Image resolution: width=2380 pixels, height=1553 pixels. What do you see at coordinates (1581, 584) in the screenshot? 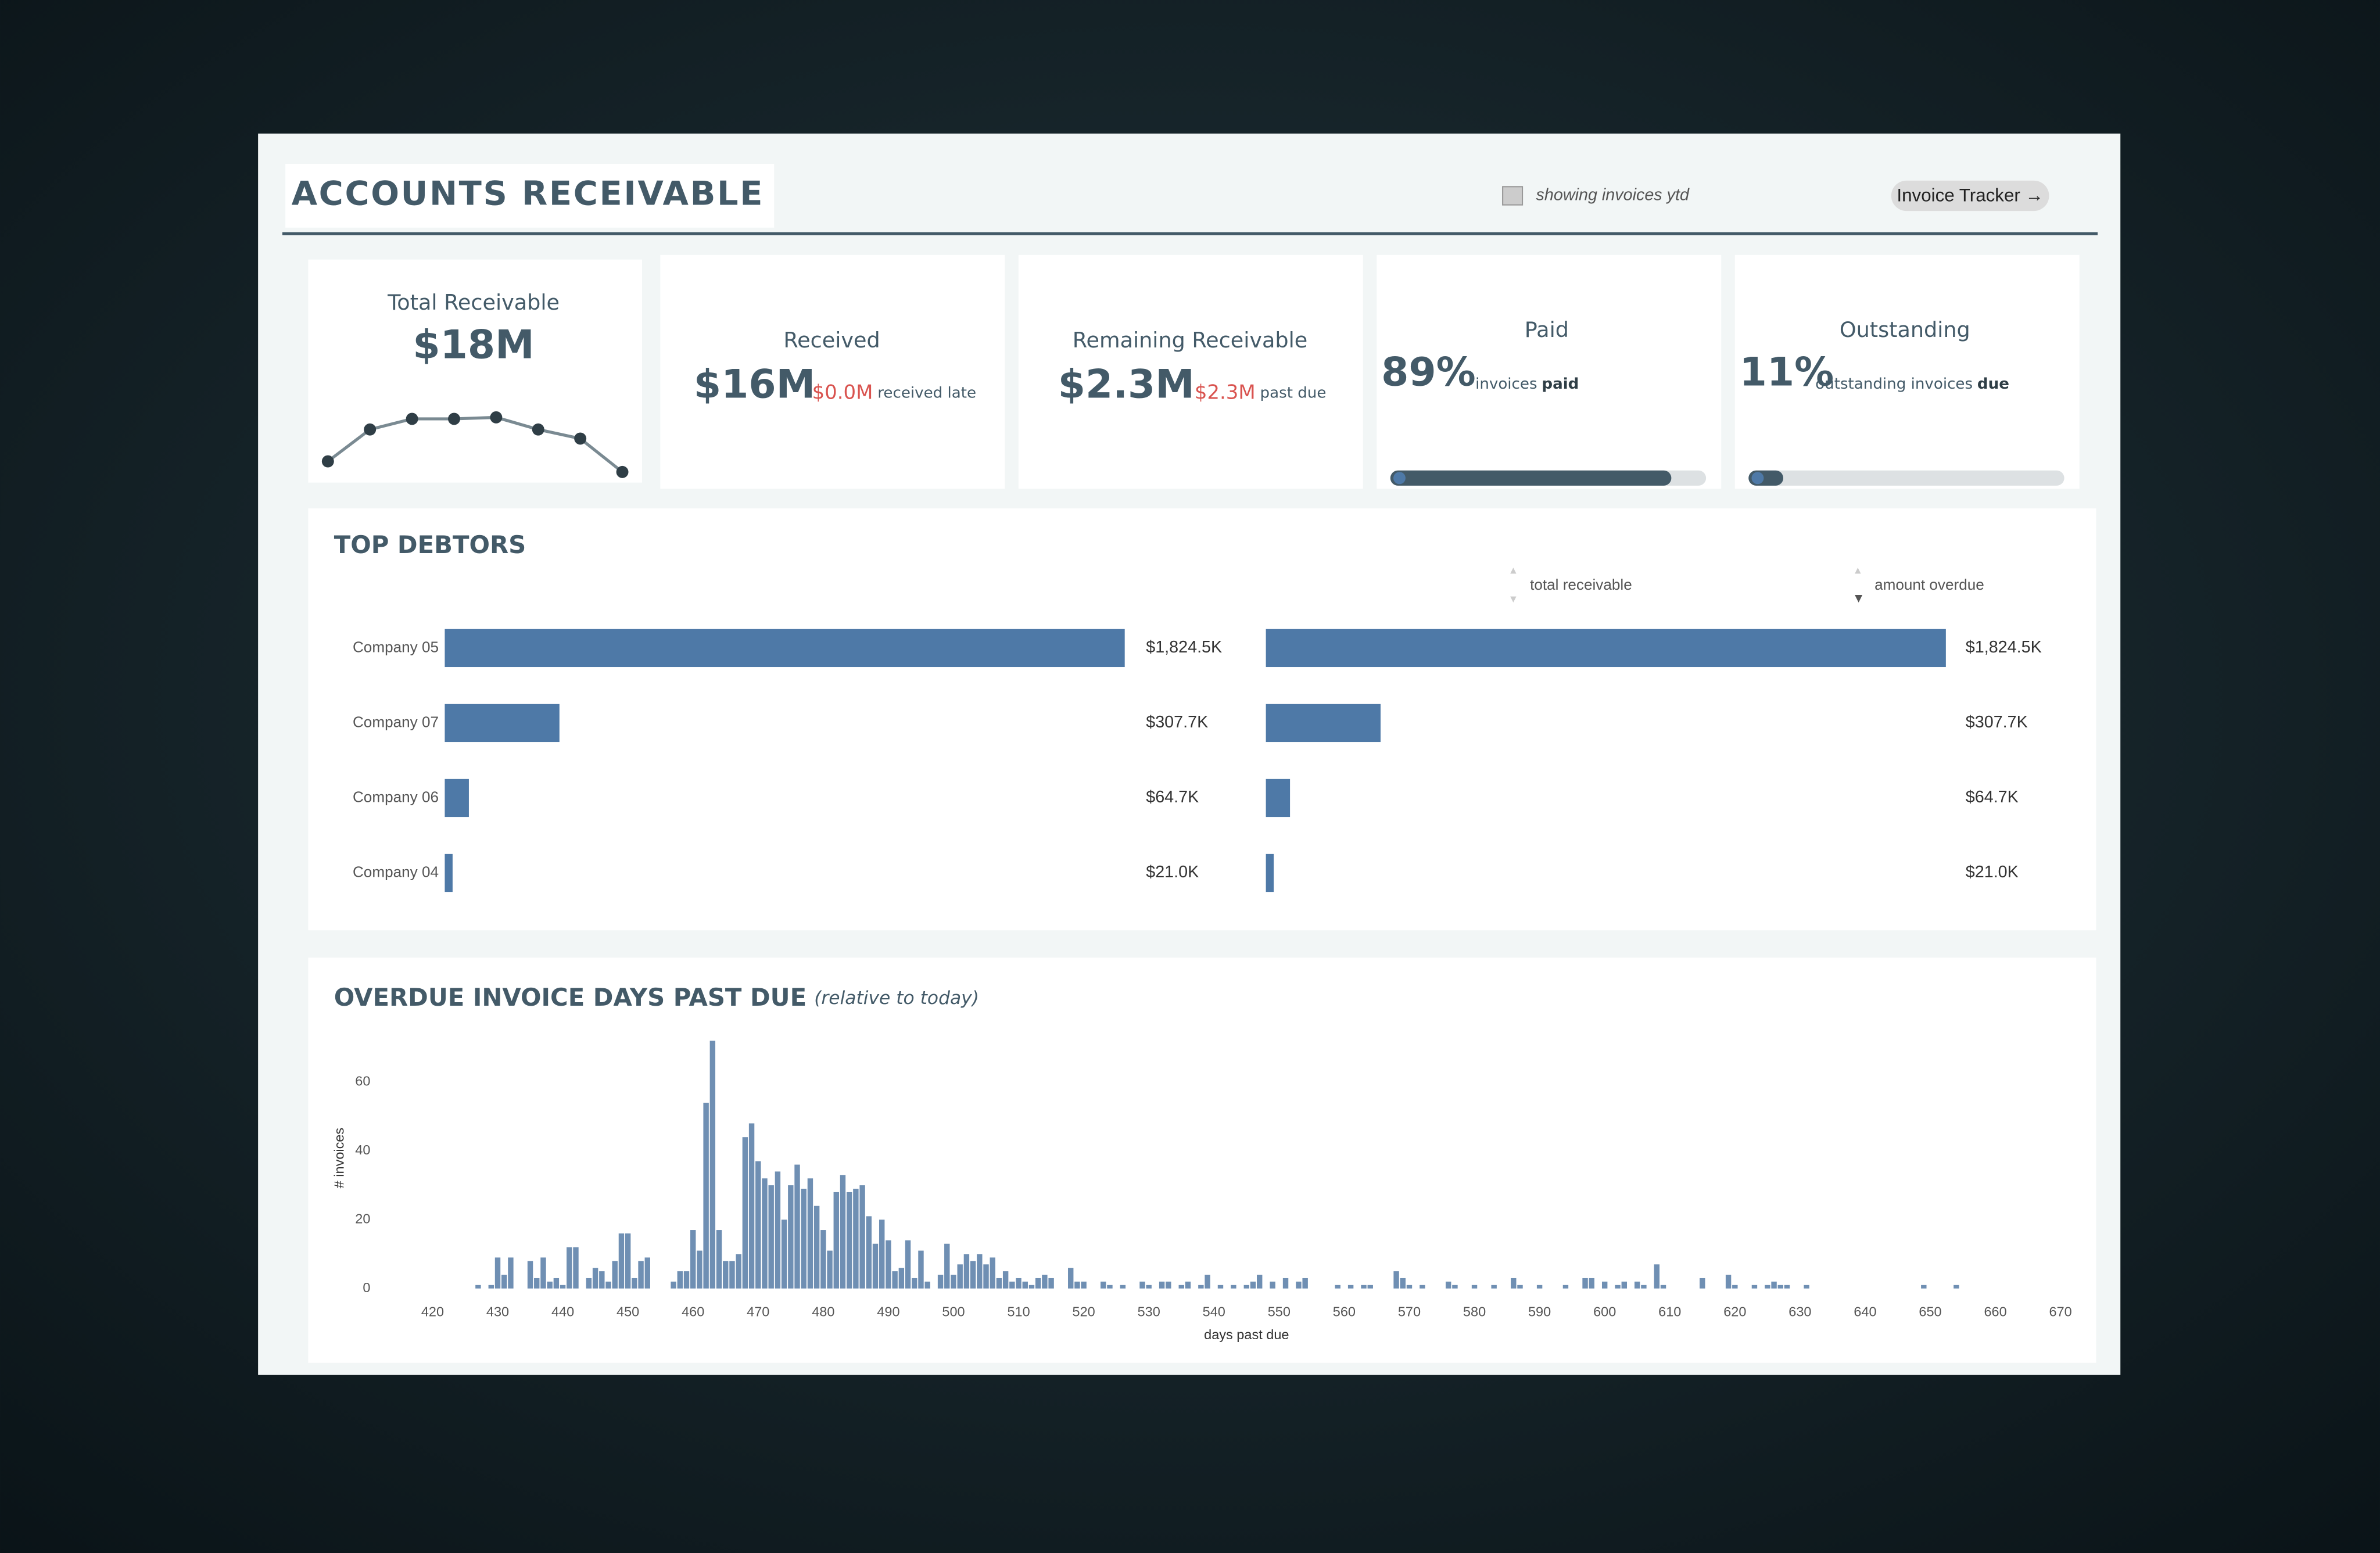
I see `column-header: total receivable` at bounding box center [1581, 584].